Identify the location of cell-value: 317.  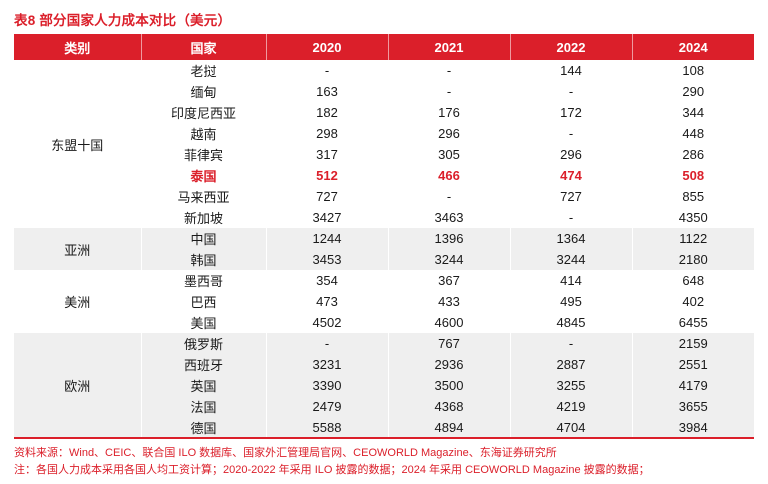
(326, 154).